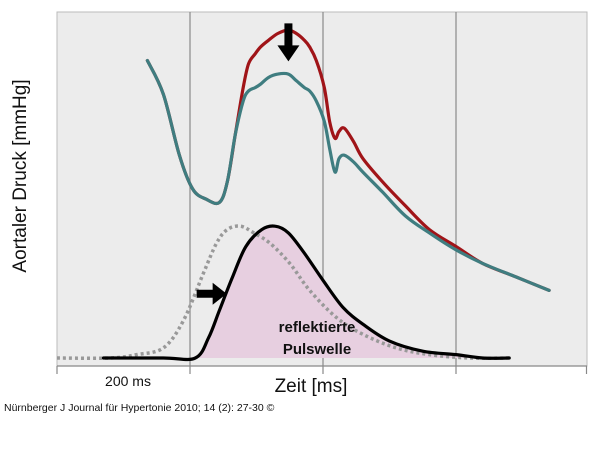  I want to click on right-arrow-icon, so click(211, 293).